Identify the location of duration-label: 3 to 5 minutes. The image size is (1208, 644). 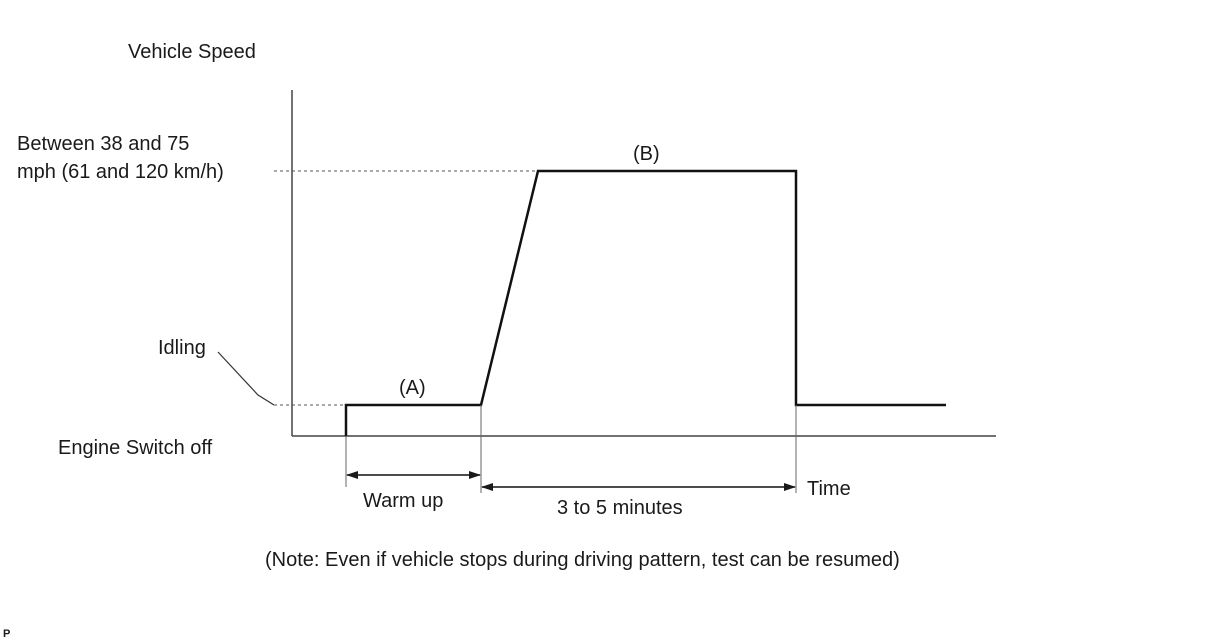
(620, 508).